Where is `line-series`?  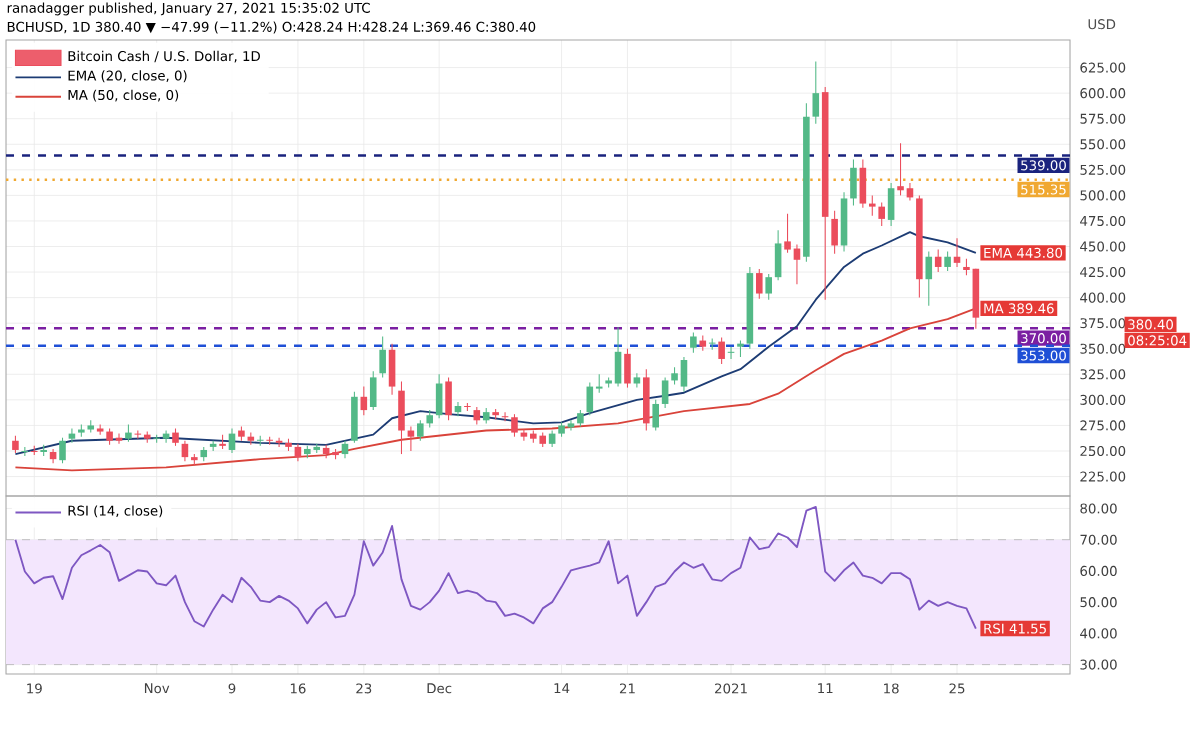 line-series is located at coordinates (495, 567).